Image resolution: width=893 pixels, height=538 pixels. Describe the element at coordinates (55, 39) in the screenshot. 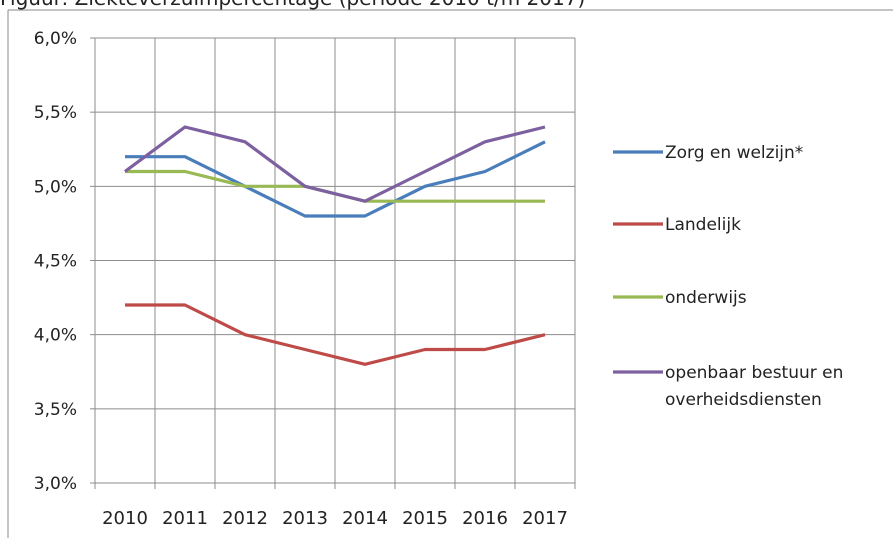

I see `y-tick-label: 6,0%` at that location.